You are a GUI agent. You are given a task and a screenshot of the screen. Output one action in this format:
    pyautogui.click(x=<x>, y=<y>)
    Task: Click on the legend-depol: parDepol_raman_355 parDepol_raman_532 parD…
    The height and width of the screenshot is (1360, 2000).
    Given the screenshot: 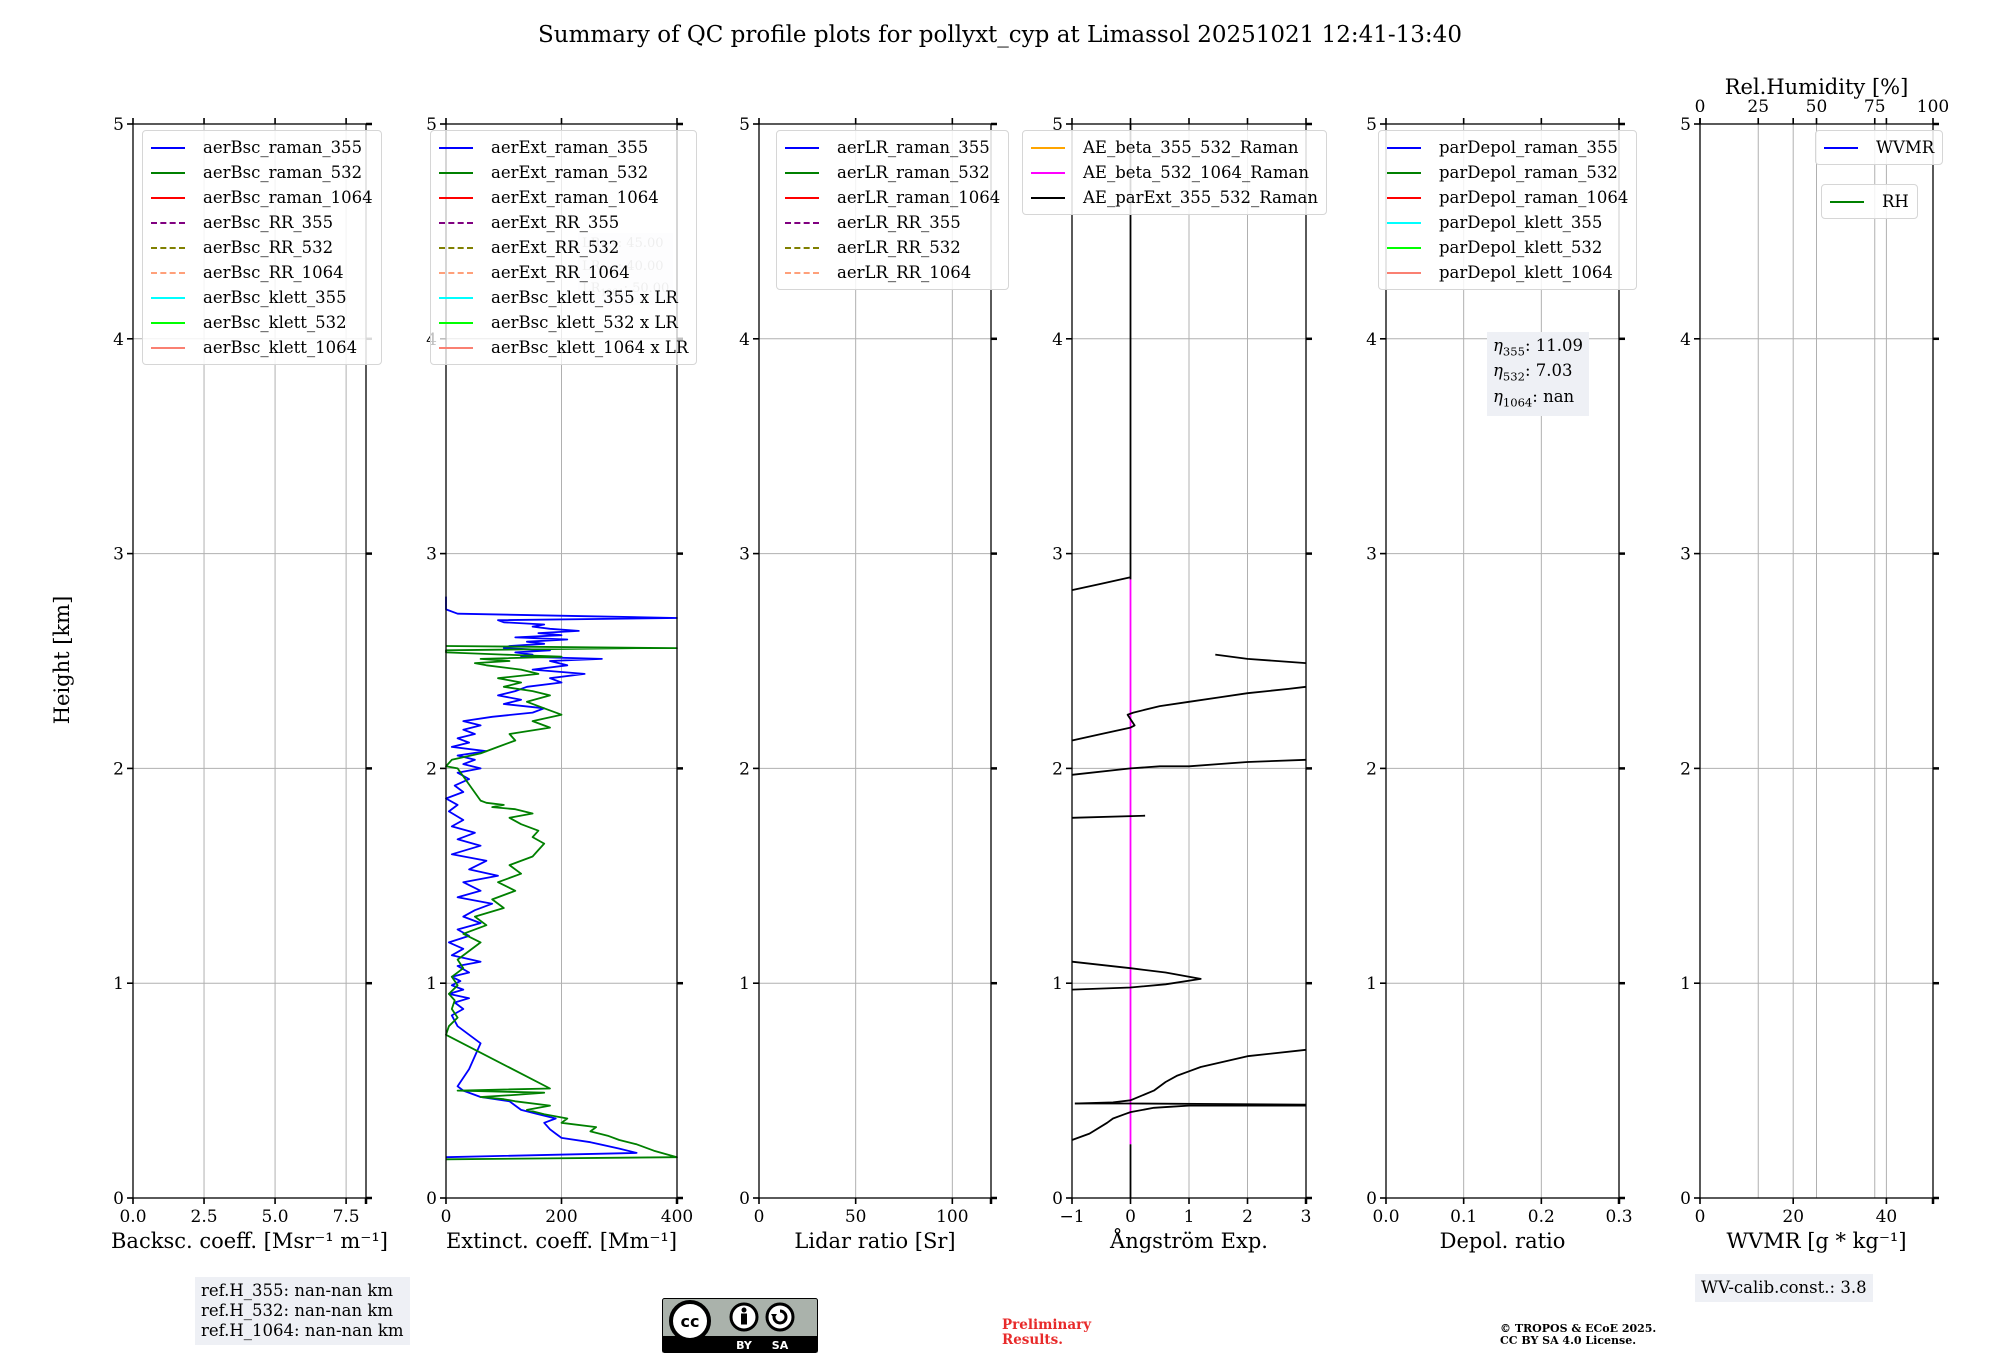 What is the action you would take?
    pyautogui.click(x=1508, y=210)
    